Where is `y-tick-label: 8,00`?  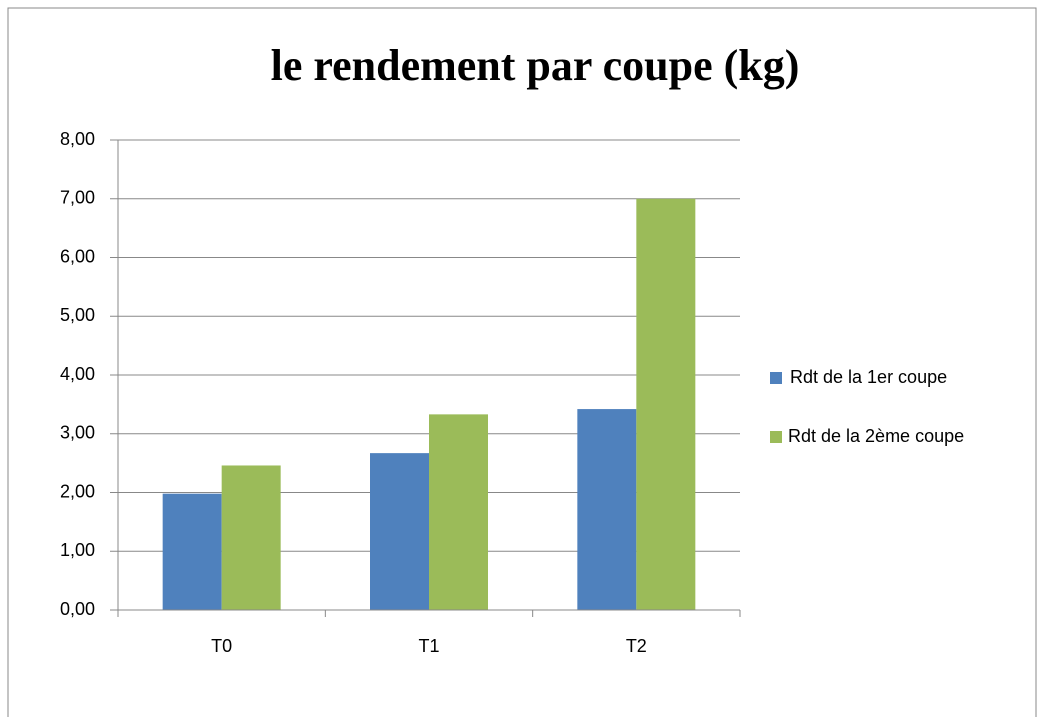
y-tick-label: 8,00 is located at coordinates (77, 139).